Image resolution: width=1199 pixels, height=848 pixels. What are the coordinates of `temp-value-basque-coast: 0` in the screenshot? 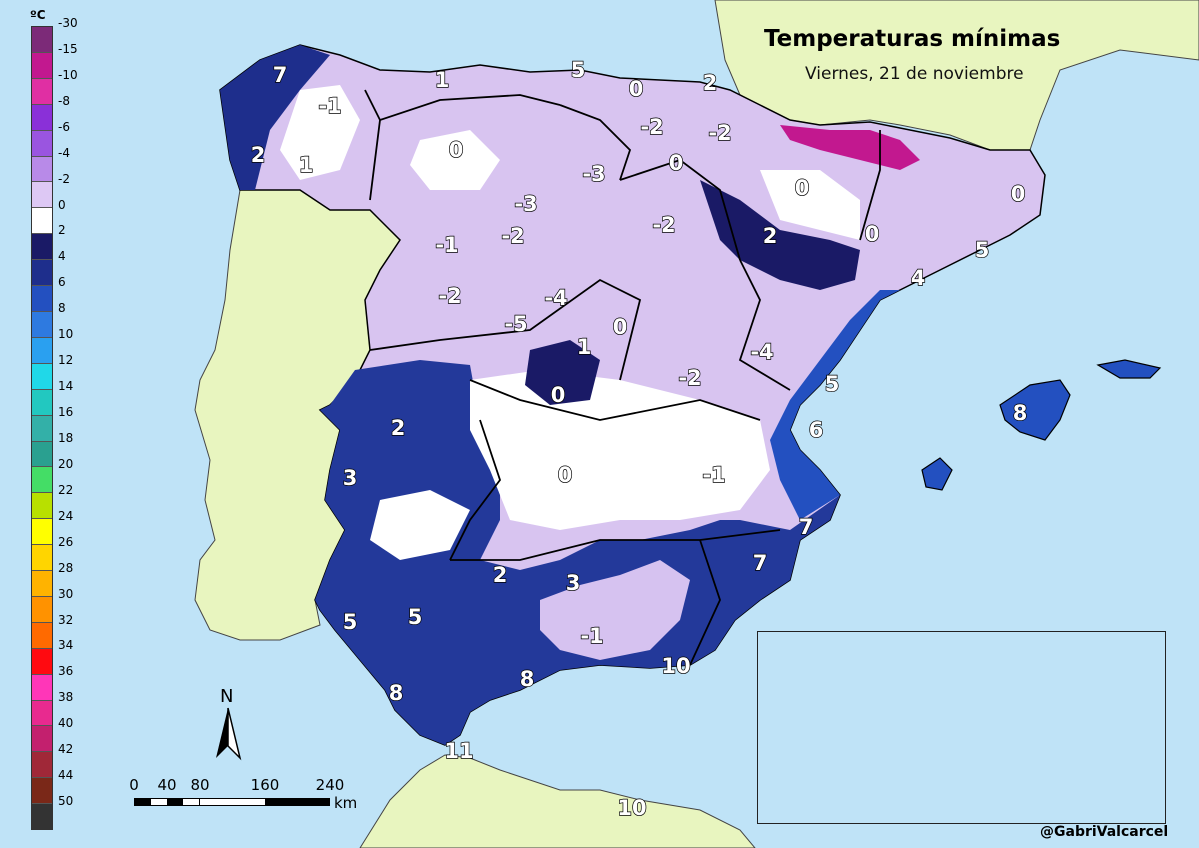 It's located at (636, 88).